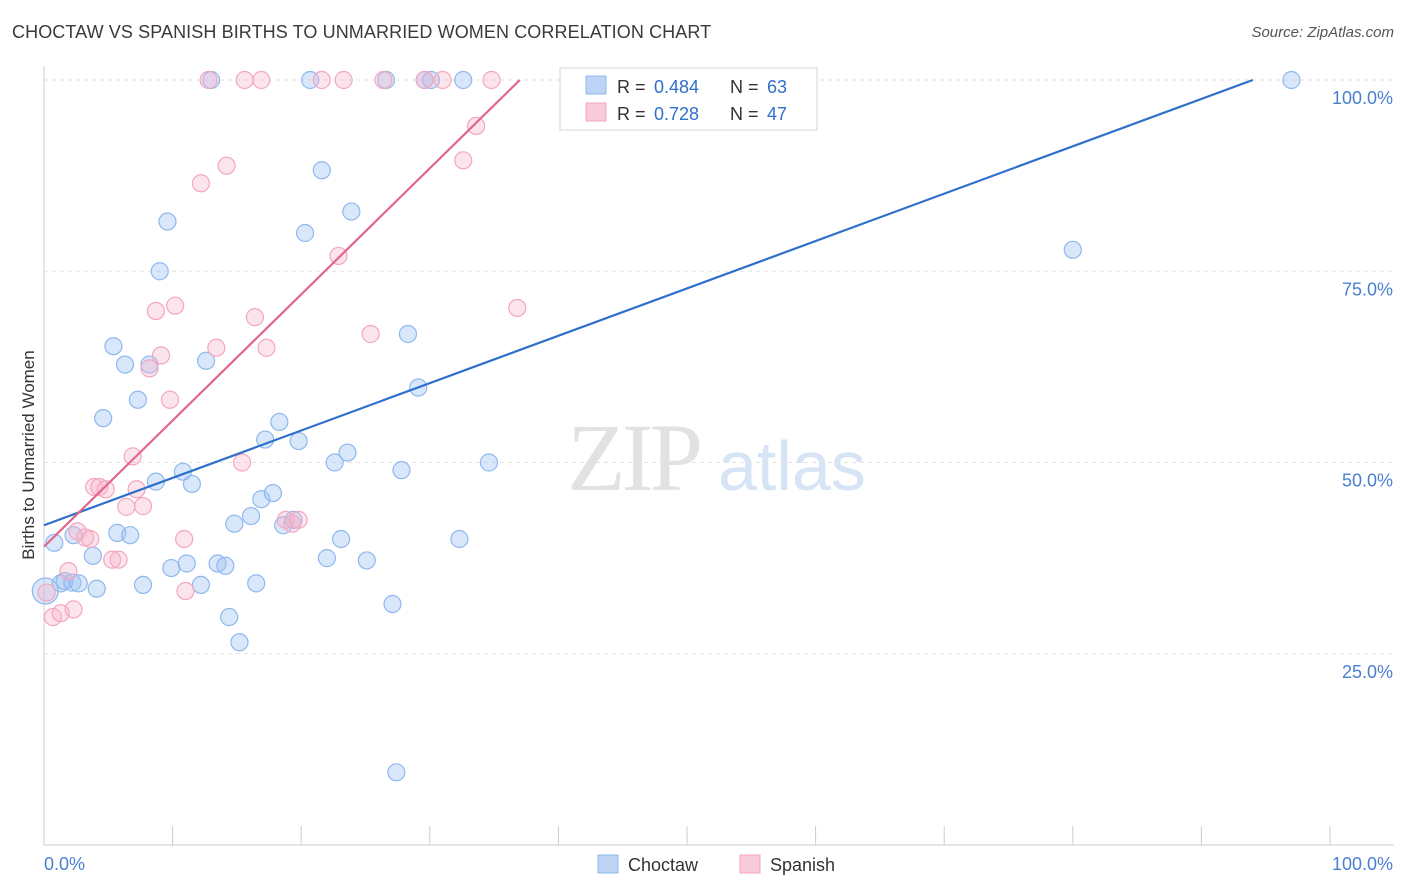 The width and height of the screenshot is (1406, 892). Describe the element at coordinates (1362, 385) in the screenshot. I see `y-tick-labels: 25.0% 50.0% 75.0% 100.0%` at that location.